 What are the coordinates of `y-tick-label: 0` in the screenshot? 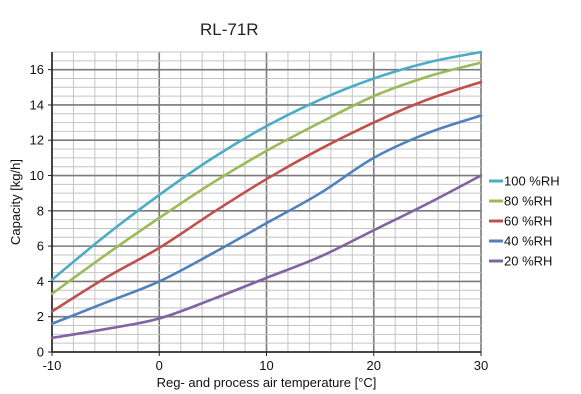 It's located at (40, 352).